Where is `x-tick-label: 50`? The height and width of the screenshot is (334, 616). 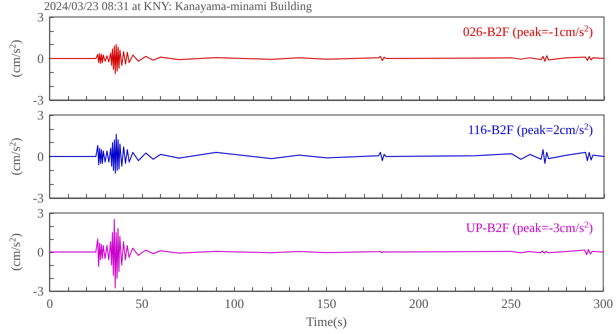 x-tick-label: 50 is located at coordinates (141, 304).